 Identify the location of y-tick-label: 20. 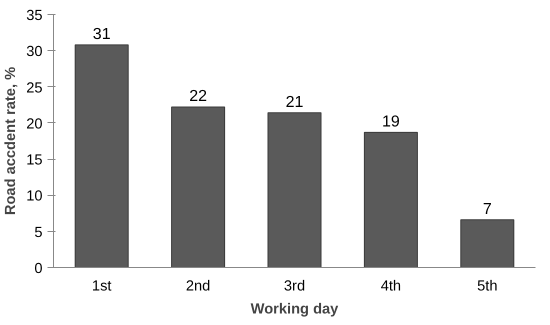
(34, 124).